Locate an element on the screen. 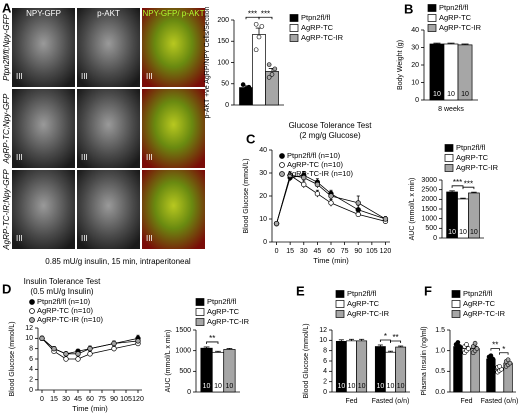 The height and width of the screenshot is (414, 520). y-tick-label: 1500 is located at coordinates (429, 209).